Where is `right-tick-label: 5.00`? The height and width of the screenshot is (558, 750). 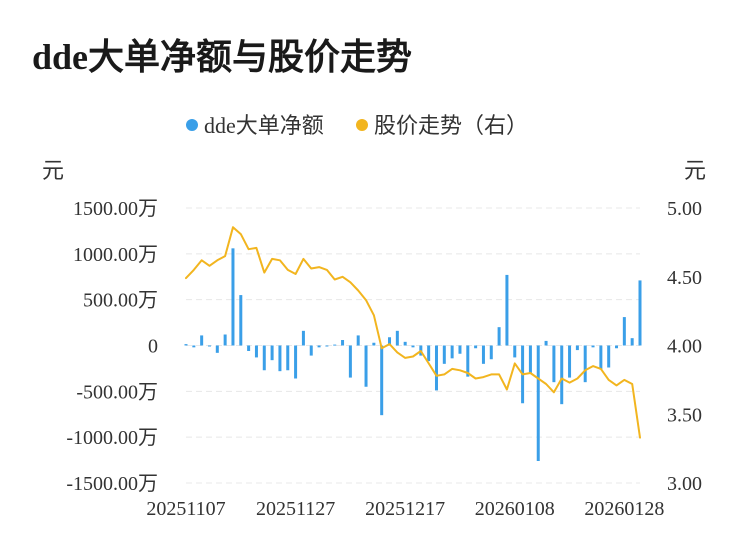 right-tick-label: 5.00 is located at coordinates (684, 209).